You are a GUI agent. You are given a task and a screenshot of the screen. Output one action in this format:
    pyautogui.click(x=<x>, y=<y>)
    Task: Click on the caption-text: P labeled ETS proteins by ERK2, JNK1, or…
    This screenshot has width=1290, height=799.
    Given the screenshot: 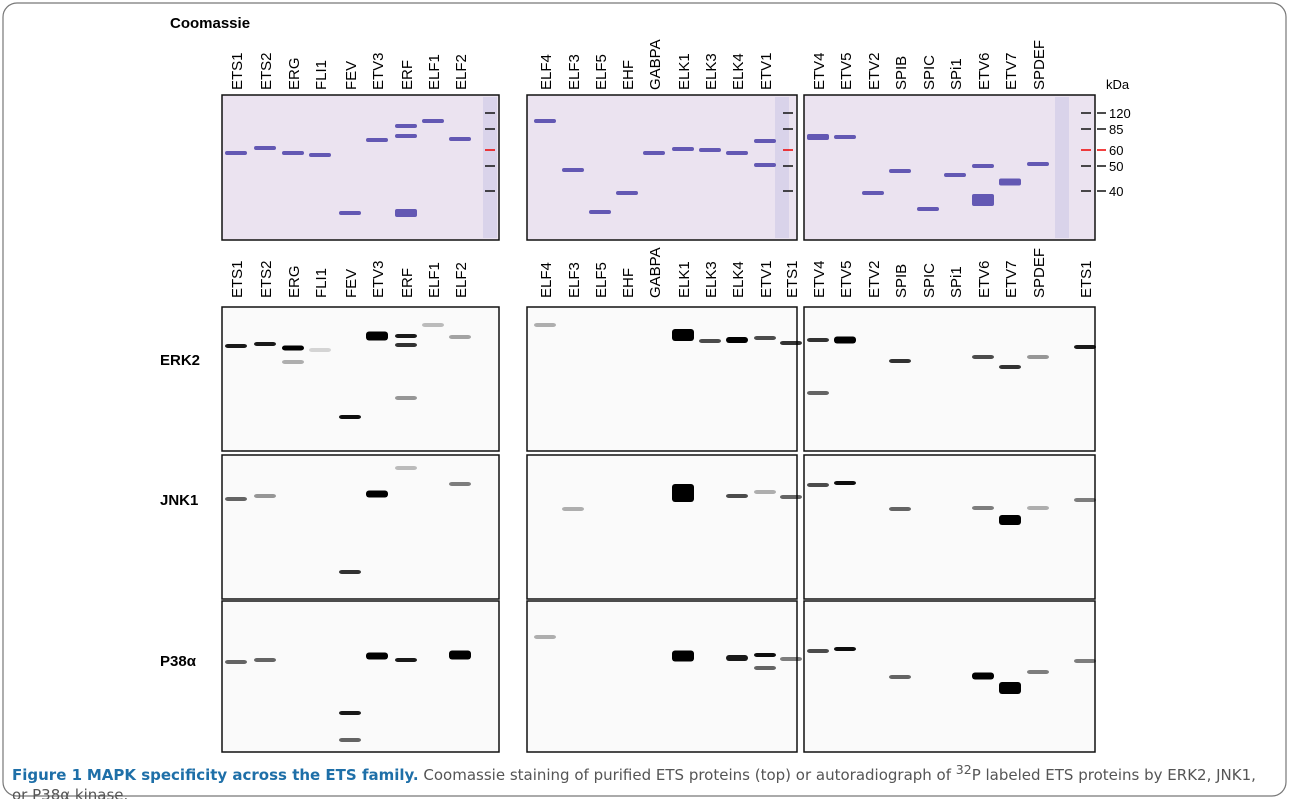 What is the action you would take?
    pyautogui.click(x=634, y=782)
    